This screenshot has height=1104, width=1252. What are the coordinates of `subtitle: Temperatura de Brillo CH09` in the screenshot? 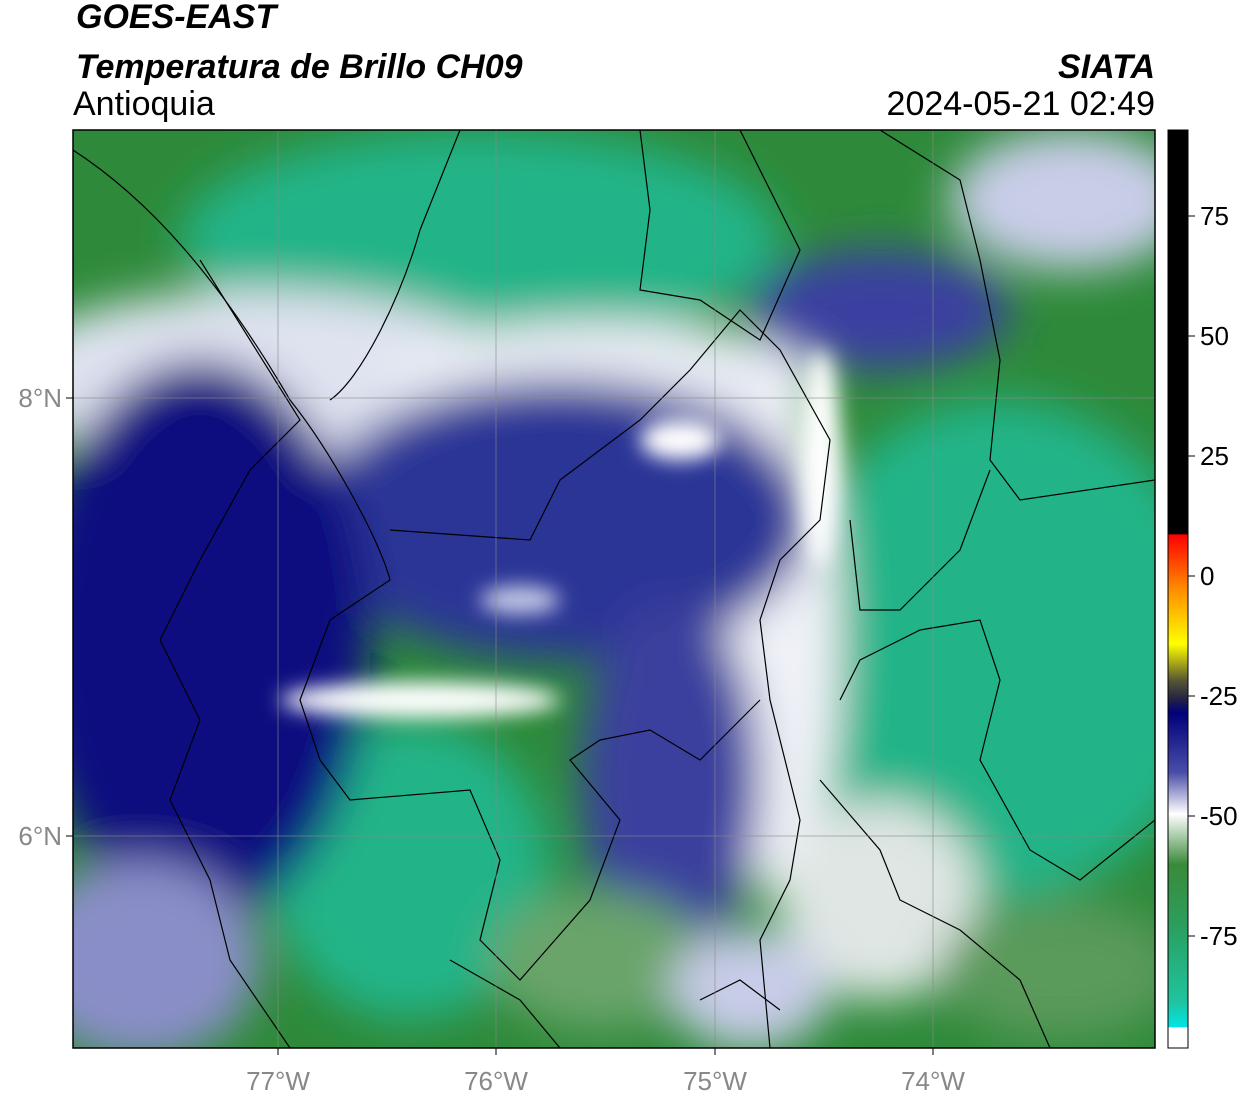 It's located at (299, 67).